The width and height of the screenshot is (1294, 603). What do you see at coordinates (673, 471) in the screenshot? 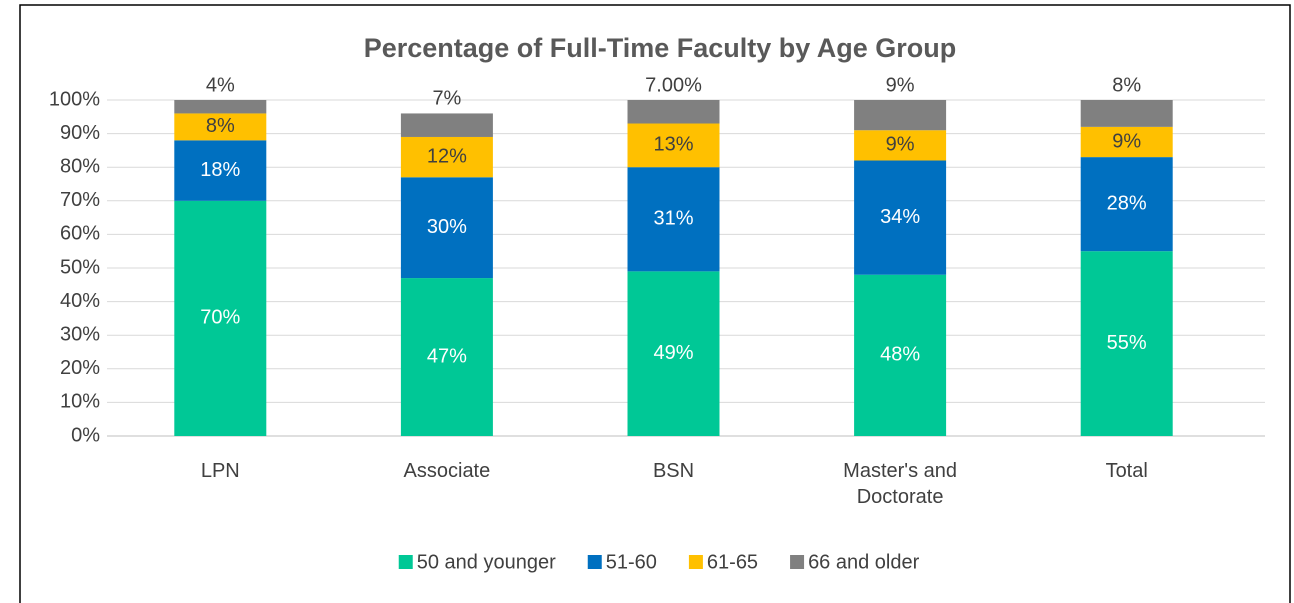
I see `x-tick-label: BSN` at bounding box center [673, 471].